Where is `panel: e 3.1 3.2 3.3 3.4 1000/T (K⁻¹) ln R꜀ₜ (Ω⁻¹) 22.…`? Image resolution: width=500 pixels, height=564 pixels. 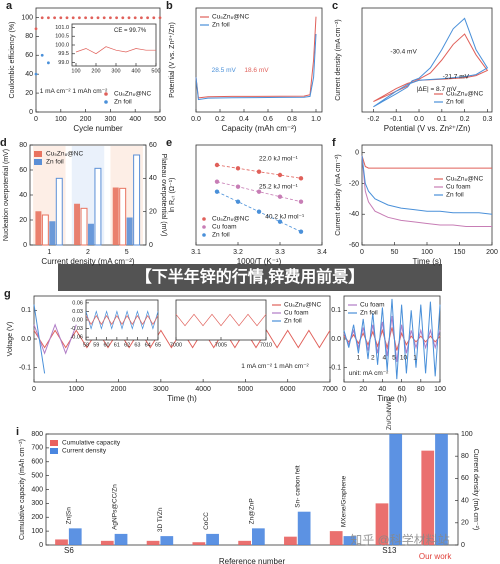 panel: e 3.1 3.2 3.3 3.4 1000/T (K⁻¹) ln R꜀ₜ (Ω⁻¹) 22.… is located at coordinates (246, 201).